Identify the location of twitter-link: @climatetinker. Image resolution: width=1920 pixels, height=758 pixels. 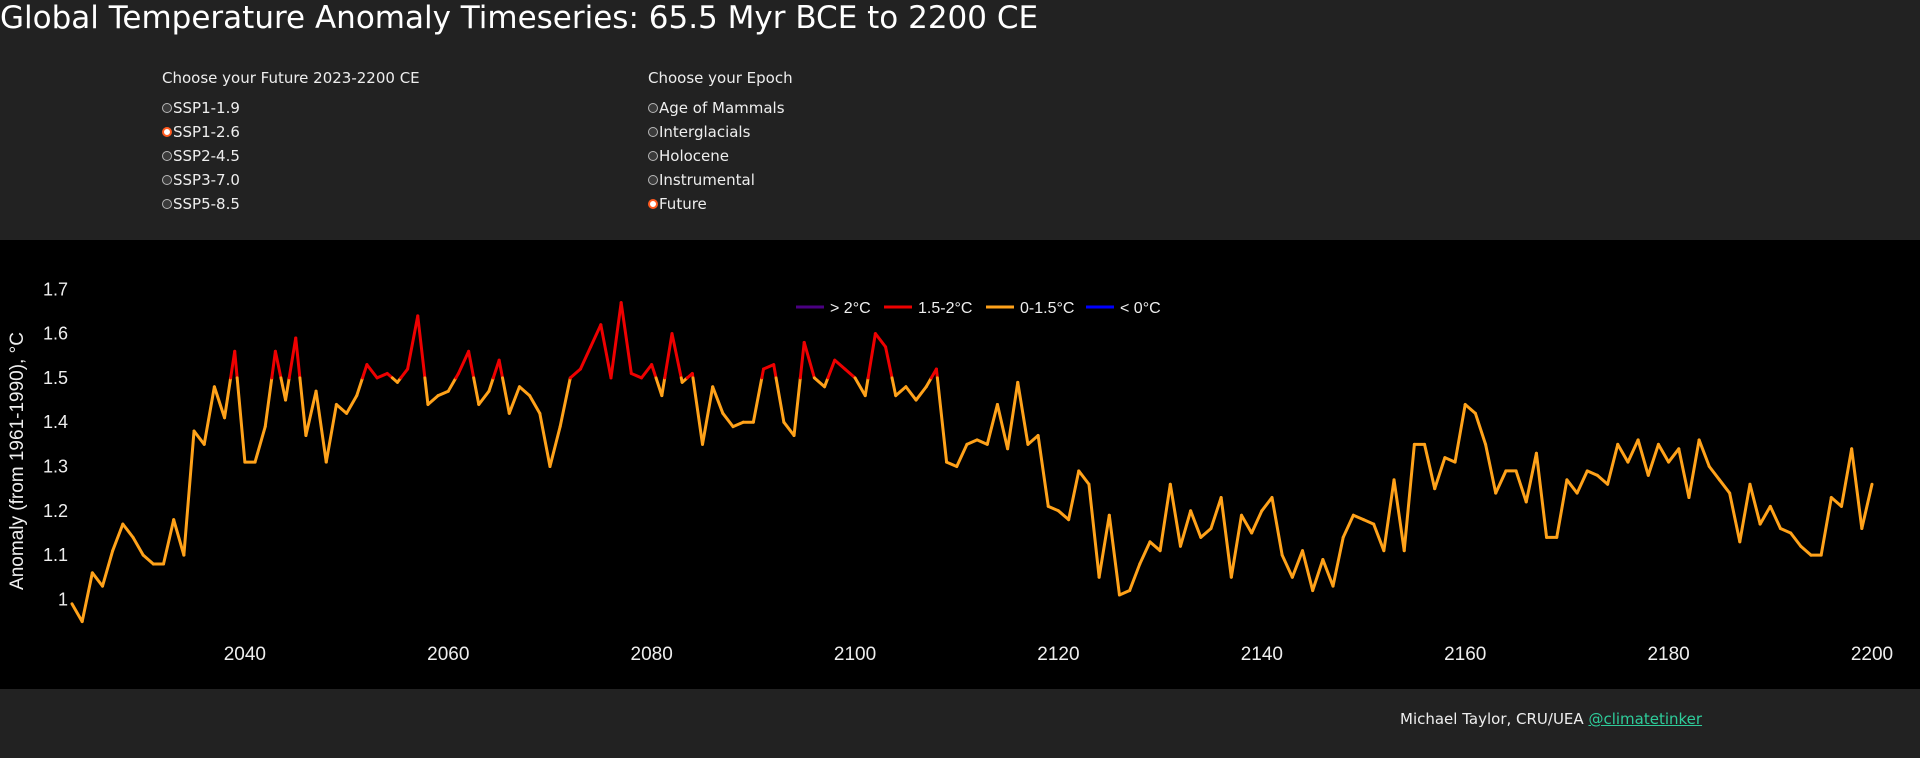
(1645, 719).